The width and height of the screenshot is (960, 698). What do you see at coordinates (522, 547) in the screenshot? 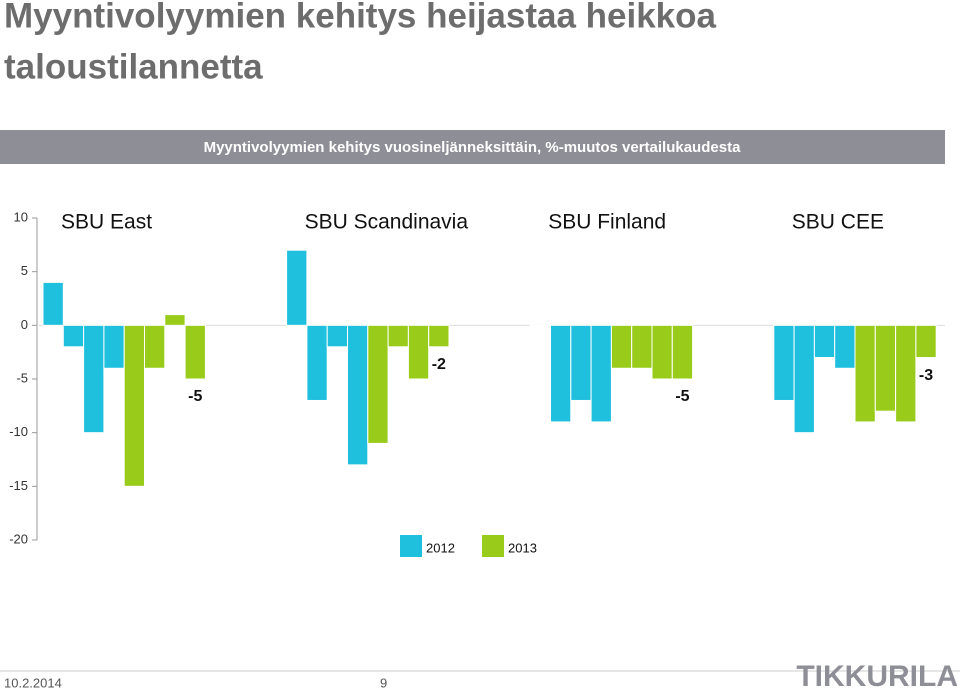
I see `legend-label: 2013` at bounding box center [522, 547].